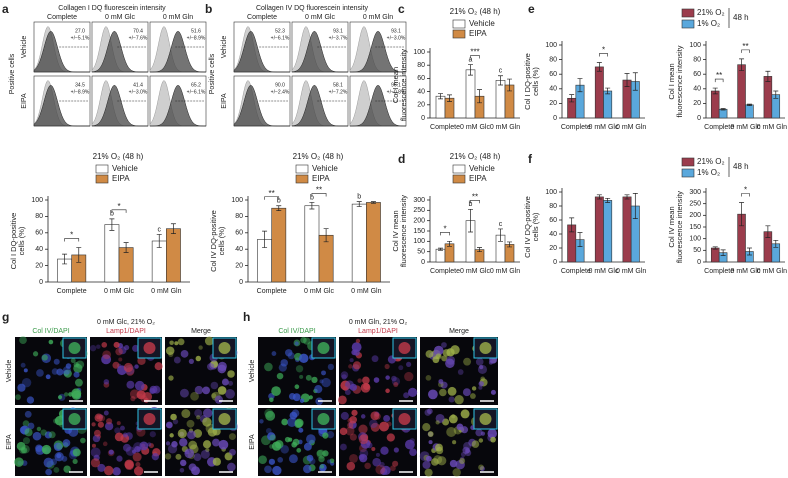 The image size is (788, 478). What do you see at coordinates (338, 85) in the screenshot?
I see `flow-value: 58.1` at bounding box center [338, 85].